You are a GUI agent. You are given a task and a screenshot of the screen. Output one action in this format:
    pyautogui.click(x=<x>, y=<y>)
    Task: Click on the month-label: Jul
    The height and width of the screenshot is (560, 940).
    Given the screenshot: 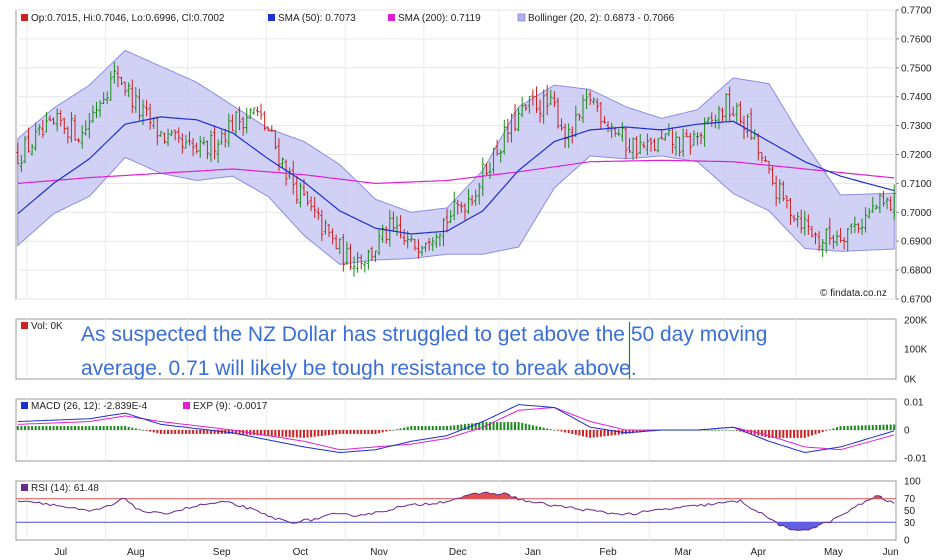 What is the action you would take?
    pyautogui.click(x=60, y=552)
    